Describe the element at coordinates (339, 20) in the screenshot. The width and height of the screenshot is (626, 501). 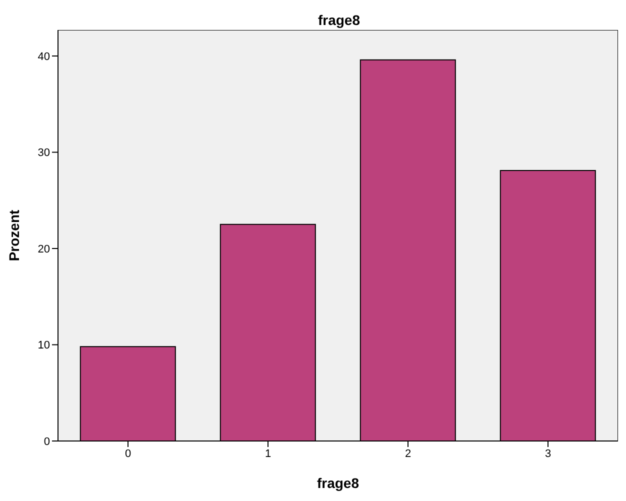
I see `chart-title: frage8` at that location.